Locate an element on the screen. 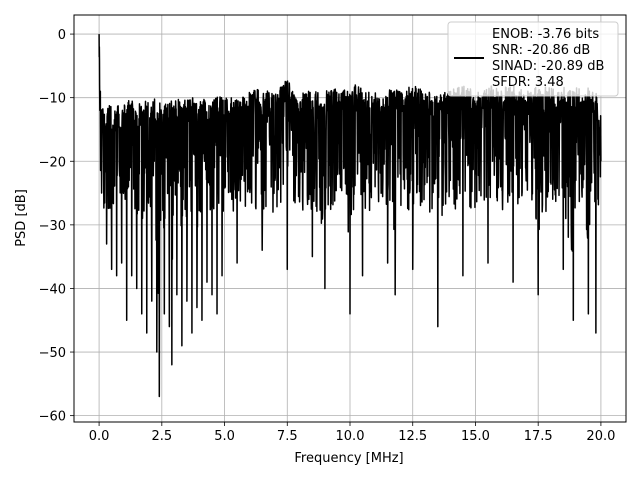 Image resolution: width=640 pixels, height=480 pixels. x-tick-label: 12.5 is located at coordinates (412, 436).